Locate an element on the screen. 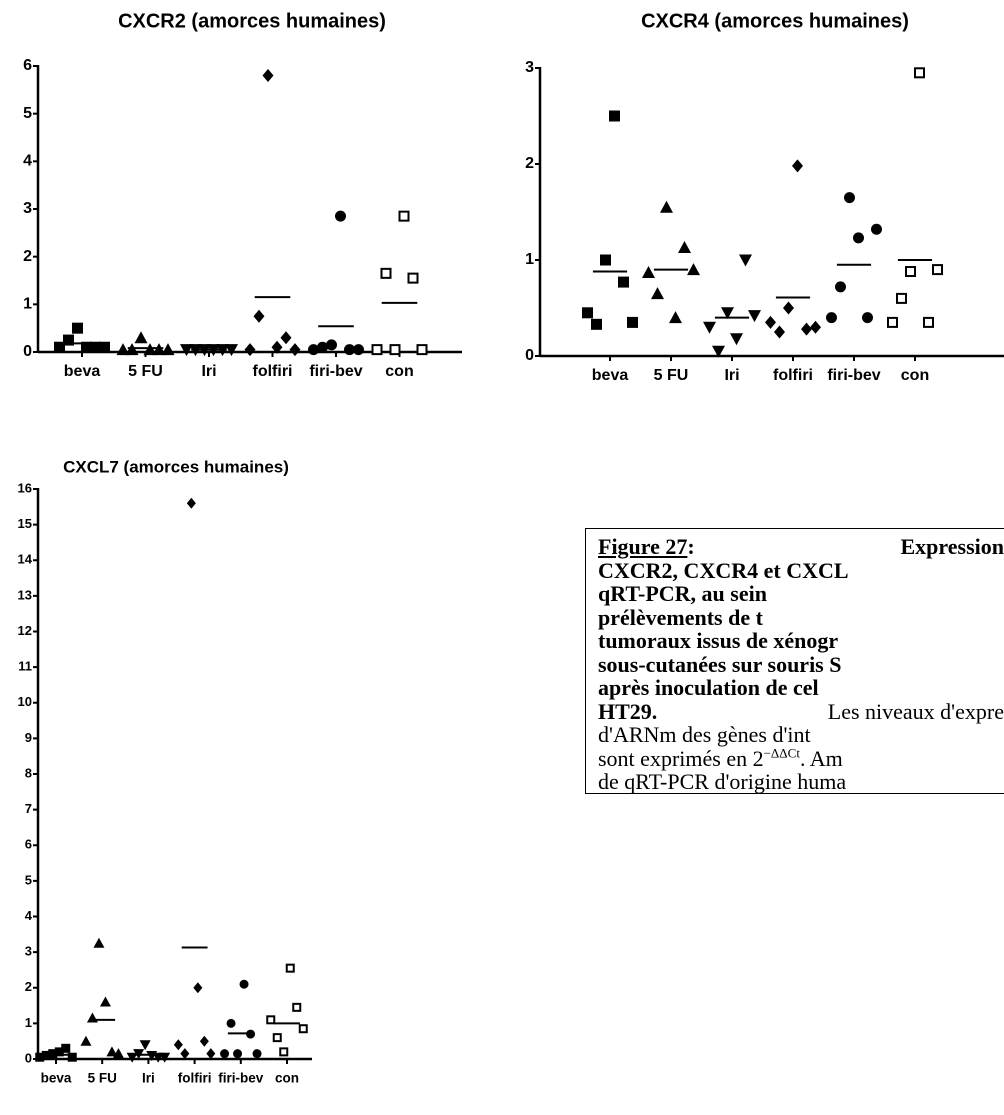 The image size is (1004, 1115). caption-text: sont exprimés en 2 is located at coordinates (681, 758).